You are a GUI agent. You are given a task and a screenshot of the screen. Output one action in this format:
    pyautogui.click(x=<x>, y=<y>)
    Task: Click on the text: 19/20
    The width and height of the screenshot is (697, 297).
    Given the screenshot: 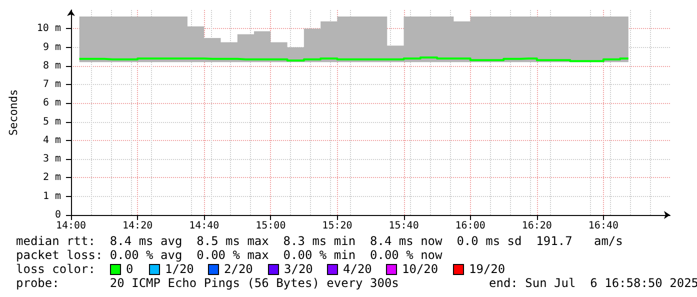 What is the action you would take?
    pyautogui.click(x=487, y=269)
    